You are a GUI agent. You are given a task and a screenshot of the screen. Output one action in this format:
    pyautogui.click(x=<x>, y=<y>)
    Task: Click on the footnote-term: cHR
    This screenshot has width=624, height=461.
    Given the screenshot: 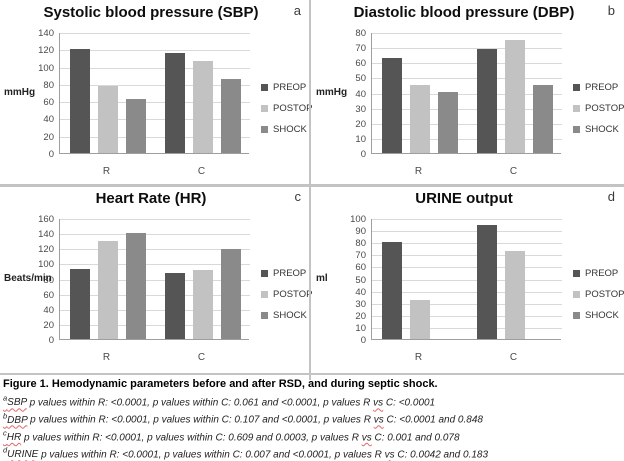 What is the action you would take?
    pyautogui.click(x=12, y=435)
    